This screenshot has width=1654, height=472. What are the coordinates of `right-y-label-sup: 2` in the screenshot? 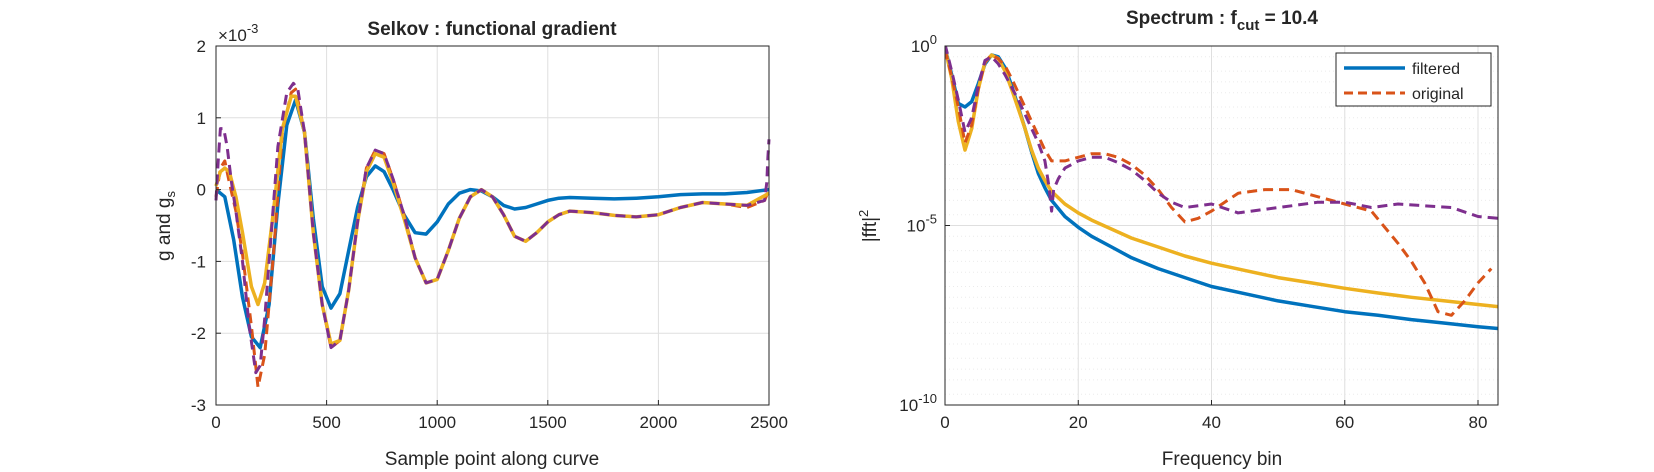 It's located at (863, 213).